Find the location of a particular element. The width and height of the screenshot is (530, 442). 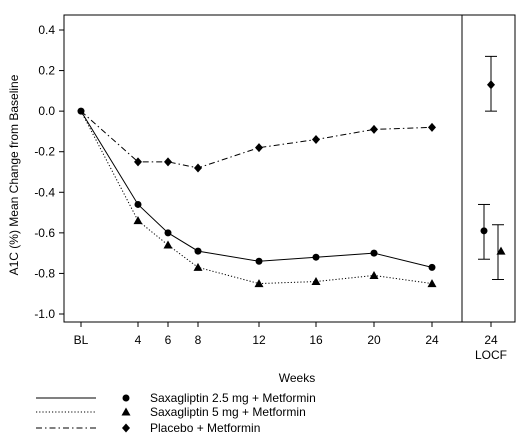

x-tick-label: 8 is located at coordinates (198, 340).